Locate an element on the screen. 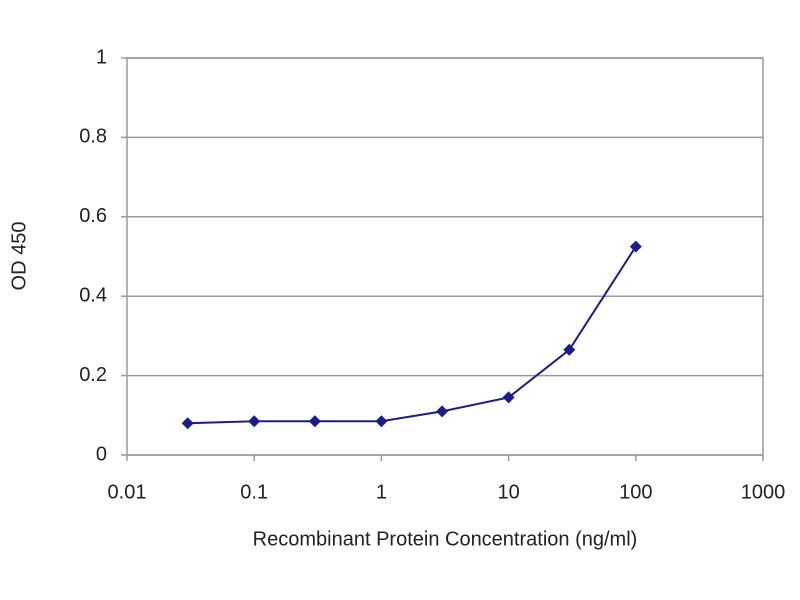 The height and width of the screenshot is (600, 800). x-tick-label: 0.1 is located at coordinates (254, 492).